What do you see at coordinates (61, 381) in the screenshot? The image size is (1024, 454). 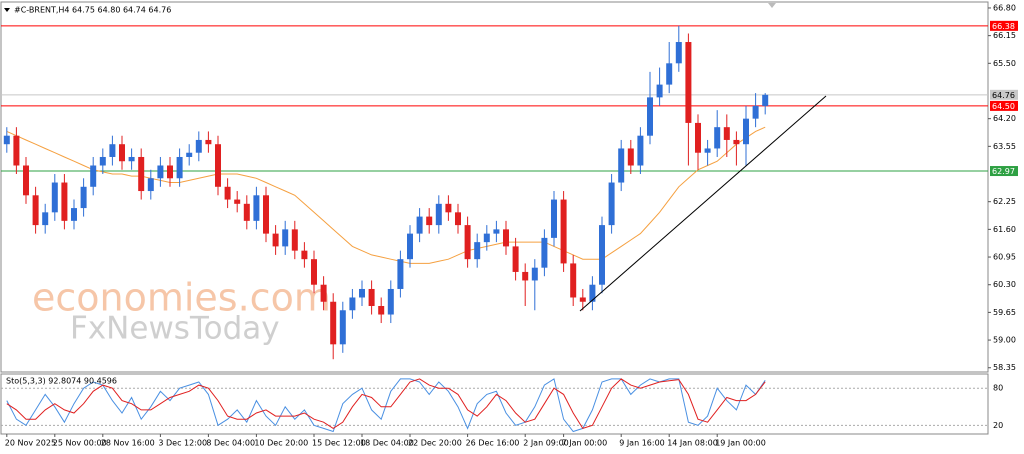 I see `indicator-title: Sto(5,3,3) 92.8074 90.4596` at bounding box center [61, 381].